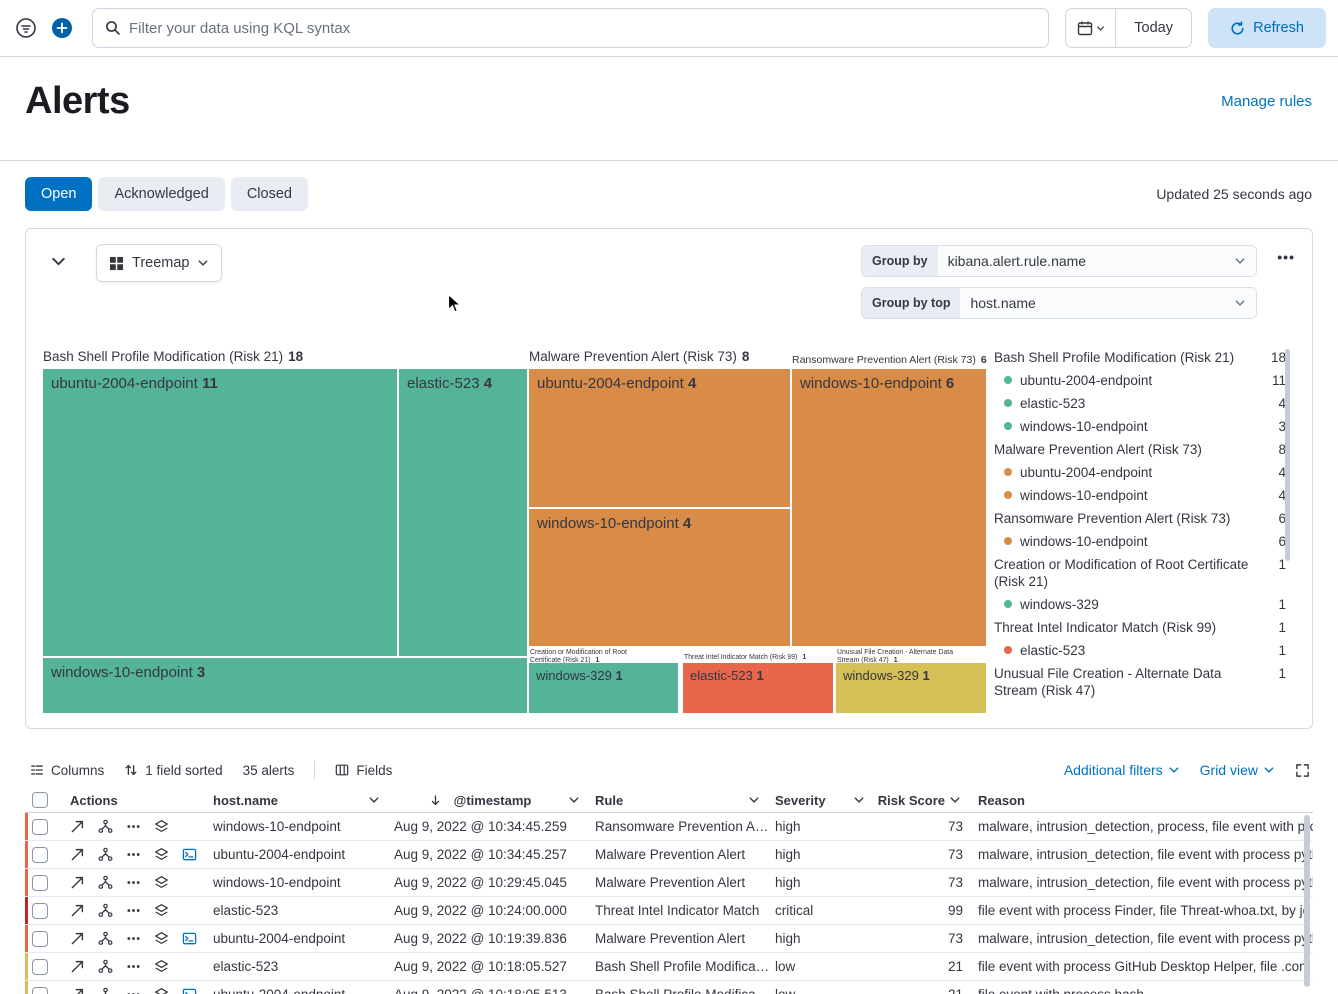  I want to click on treemap-cell: elastic-523 1, so click(758, 688).